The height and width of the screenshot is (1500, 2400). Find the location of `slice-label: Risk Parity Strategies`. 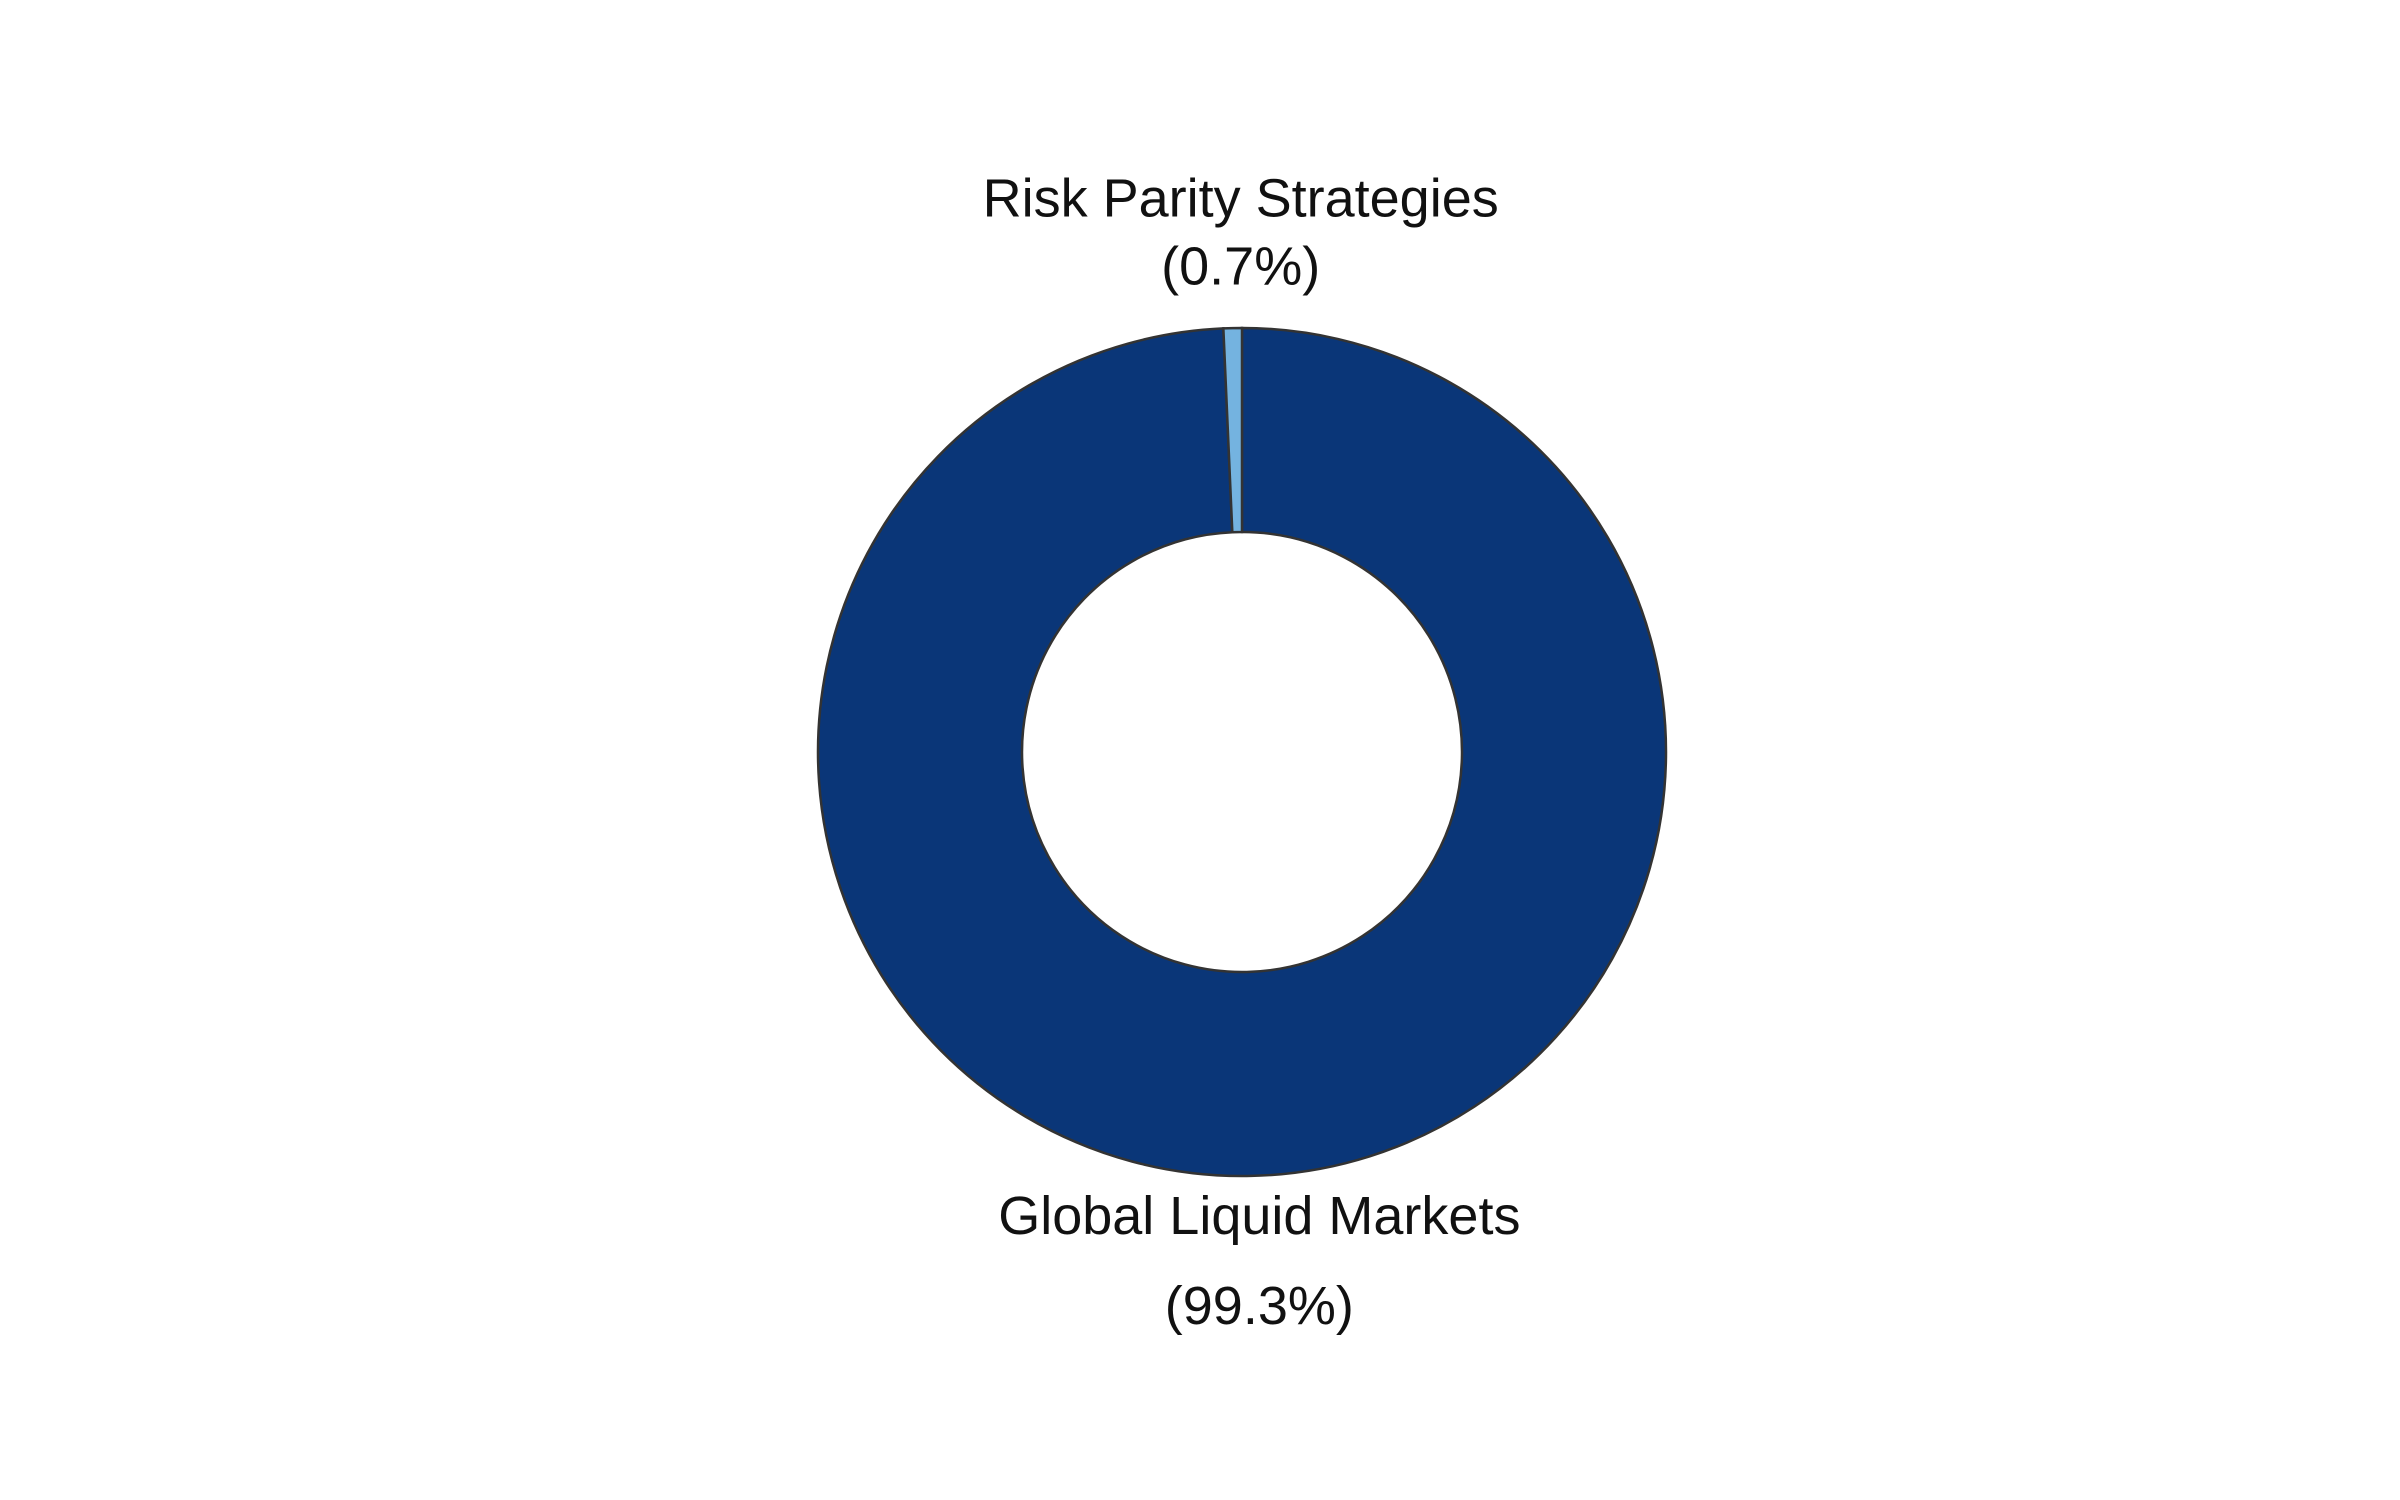

slice-label: Risk Parity Strategies is located at coordinates (1241, 198).